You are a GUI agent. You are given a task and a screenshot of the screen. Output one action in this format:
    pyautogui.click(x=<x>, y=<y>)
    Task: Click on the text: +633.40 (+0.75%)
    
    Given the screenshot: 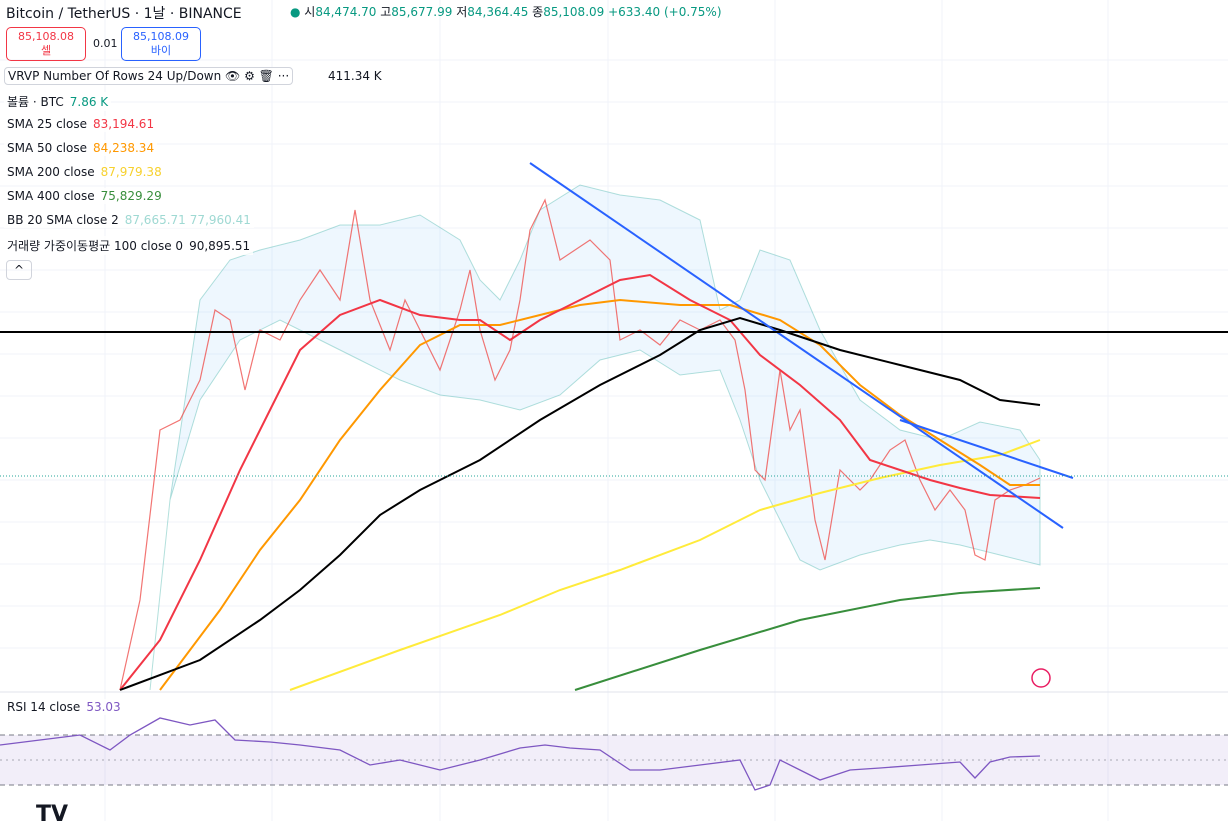 What is the action you would take?
    pyautogui.click(x=665, y=12)
    